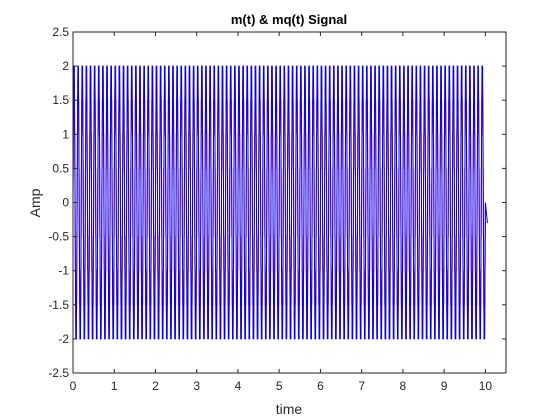 The width and height of the screenshot is (560, 420). Describe the element at coordinates (444, 386) in the screenshot. I see `x-tick-label: 9` at that location.